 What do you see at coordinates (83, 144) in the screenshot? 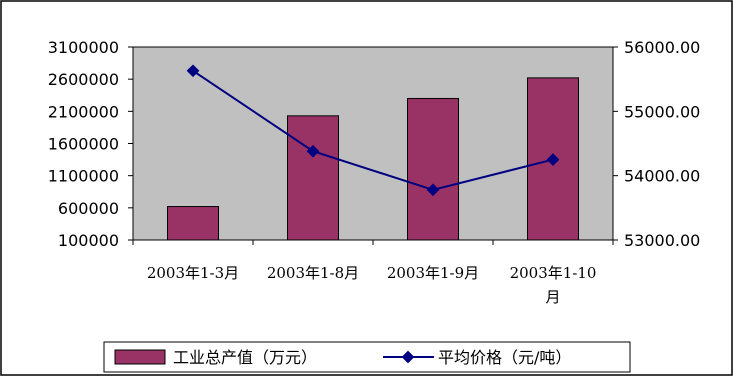
I see `left-tick-label: 1600000` at bounding box center [83, 144].